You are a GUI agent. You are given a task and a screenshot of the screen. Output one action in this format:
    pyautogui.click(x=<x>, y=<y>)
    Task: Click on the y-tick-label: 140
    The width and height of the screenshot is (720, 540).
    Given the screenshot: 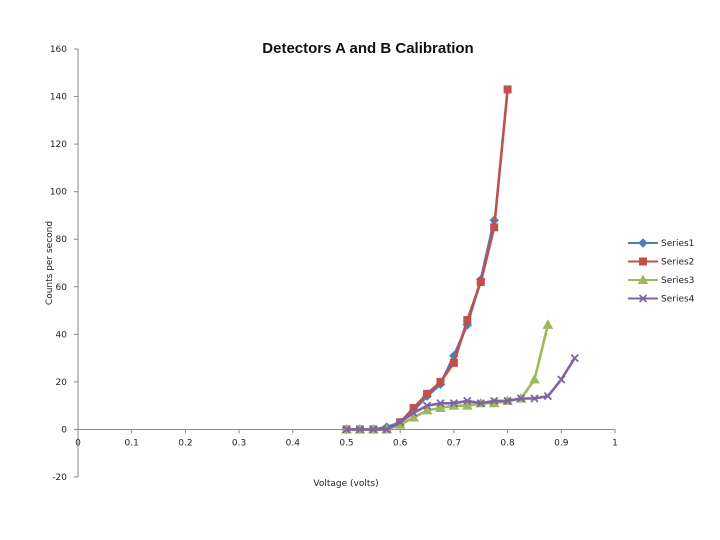 What is the action you would take?
    pyautogui.click(x=58, y=98)
    